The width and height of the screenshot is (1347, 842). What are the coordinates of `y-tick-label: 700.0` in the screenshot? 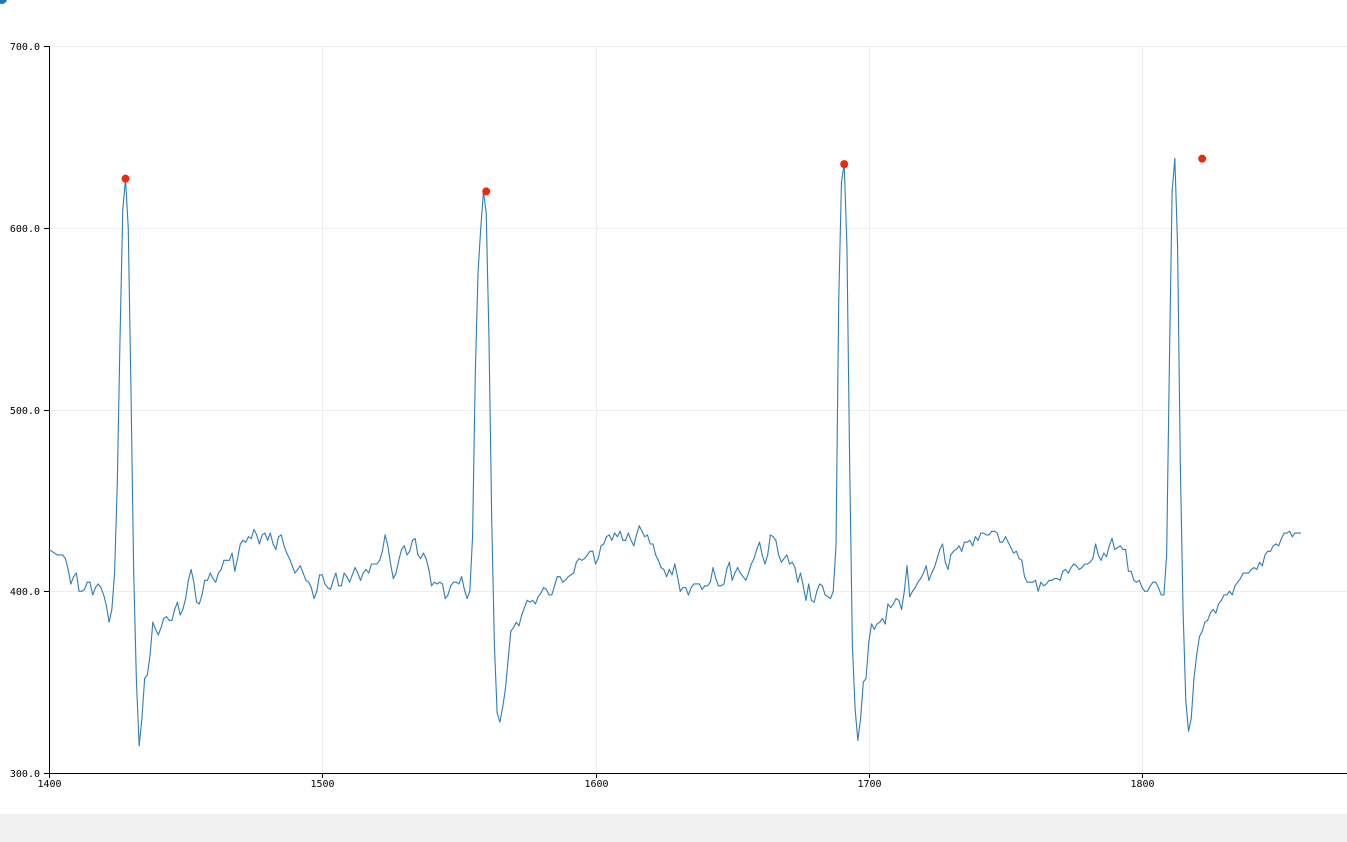 It's located at (25, 47).